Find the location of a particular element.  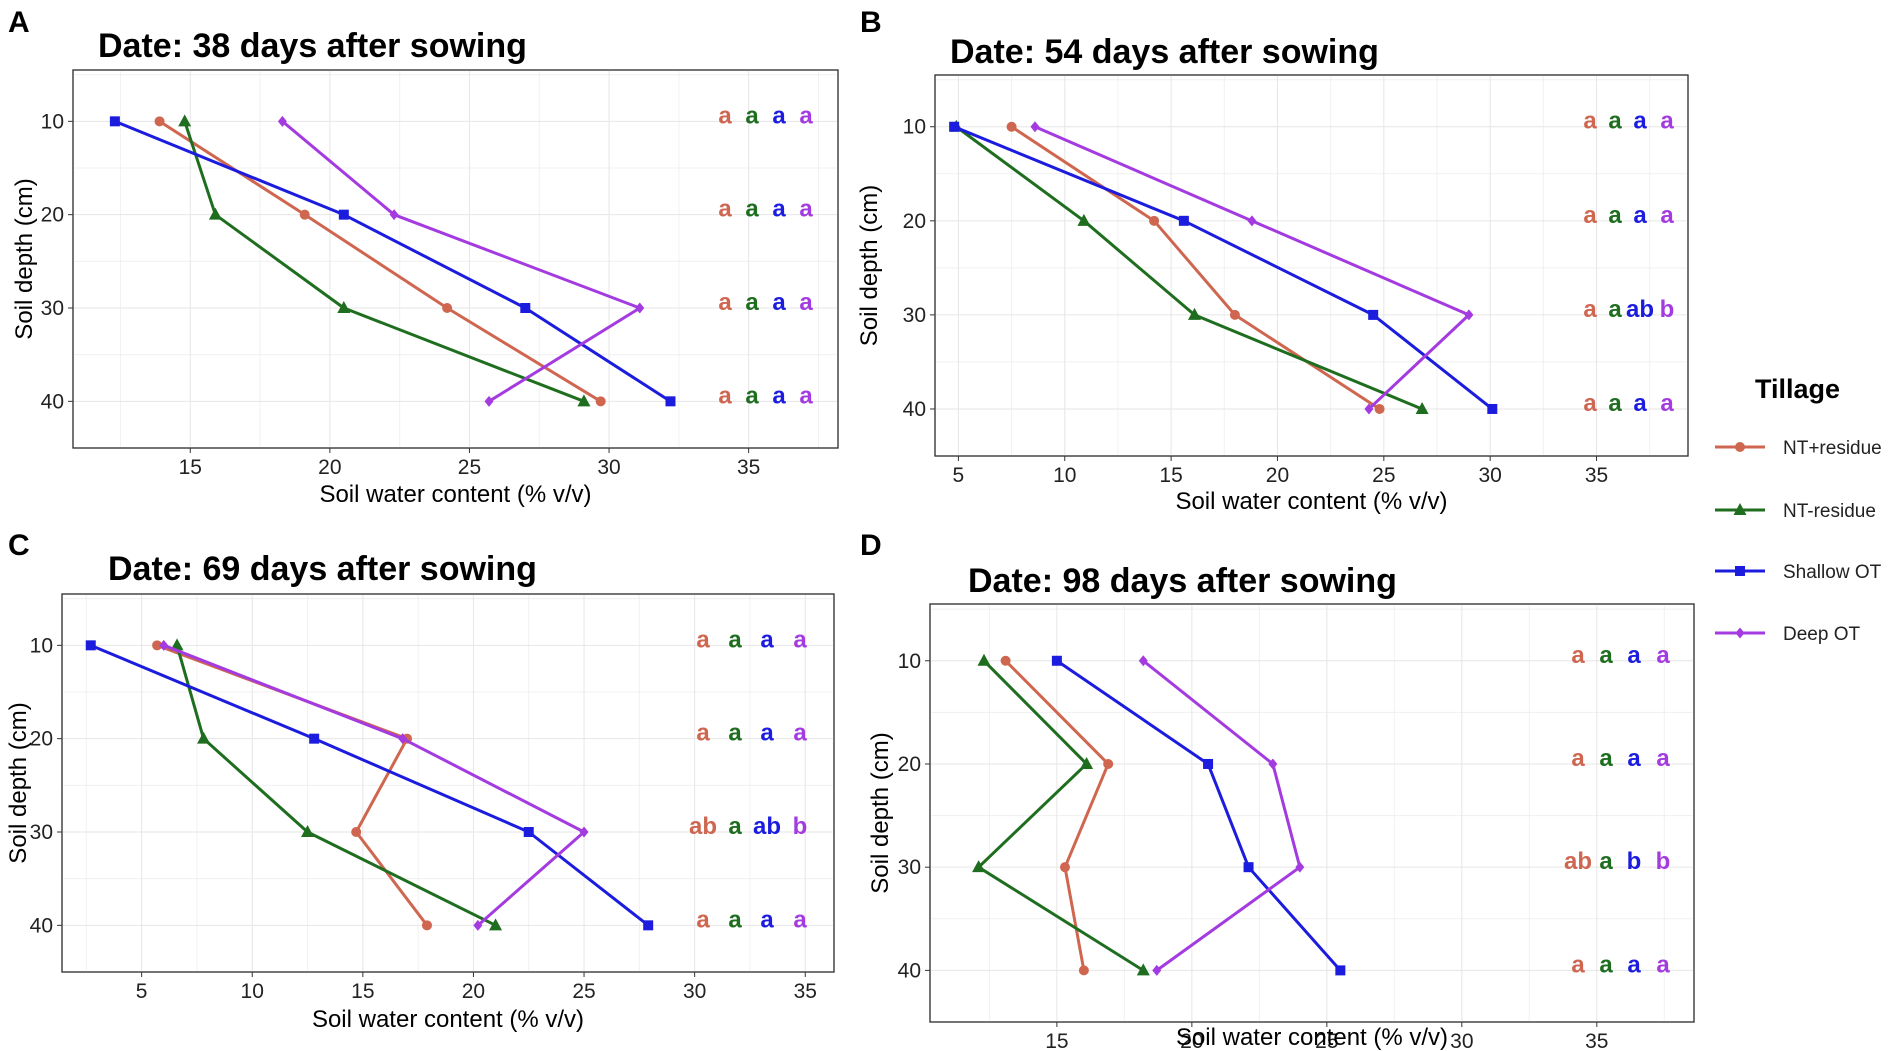

legend-marker-shallow-ot is located at coordinates (1740, 571).